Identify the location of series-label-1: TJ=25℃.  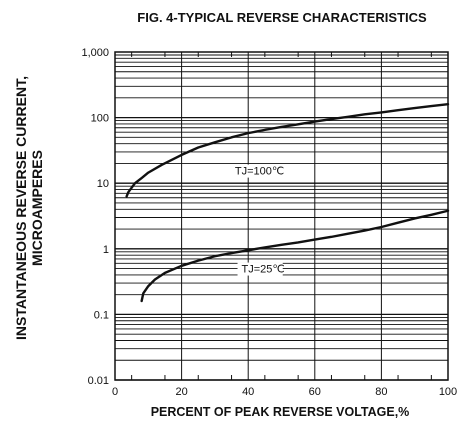
(263, 270).